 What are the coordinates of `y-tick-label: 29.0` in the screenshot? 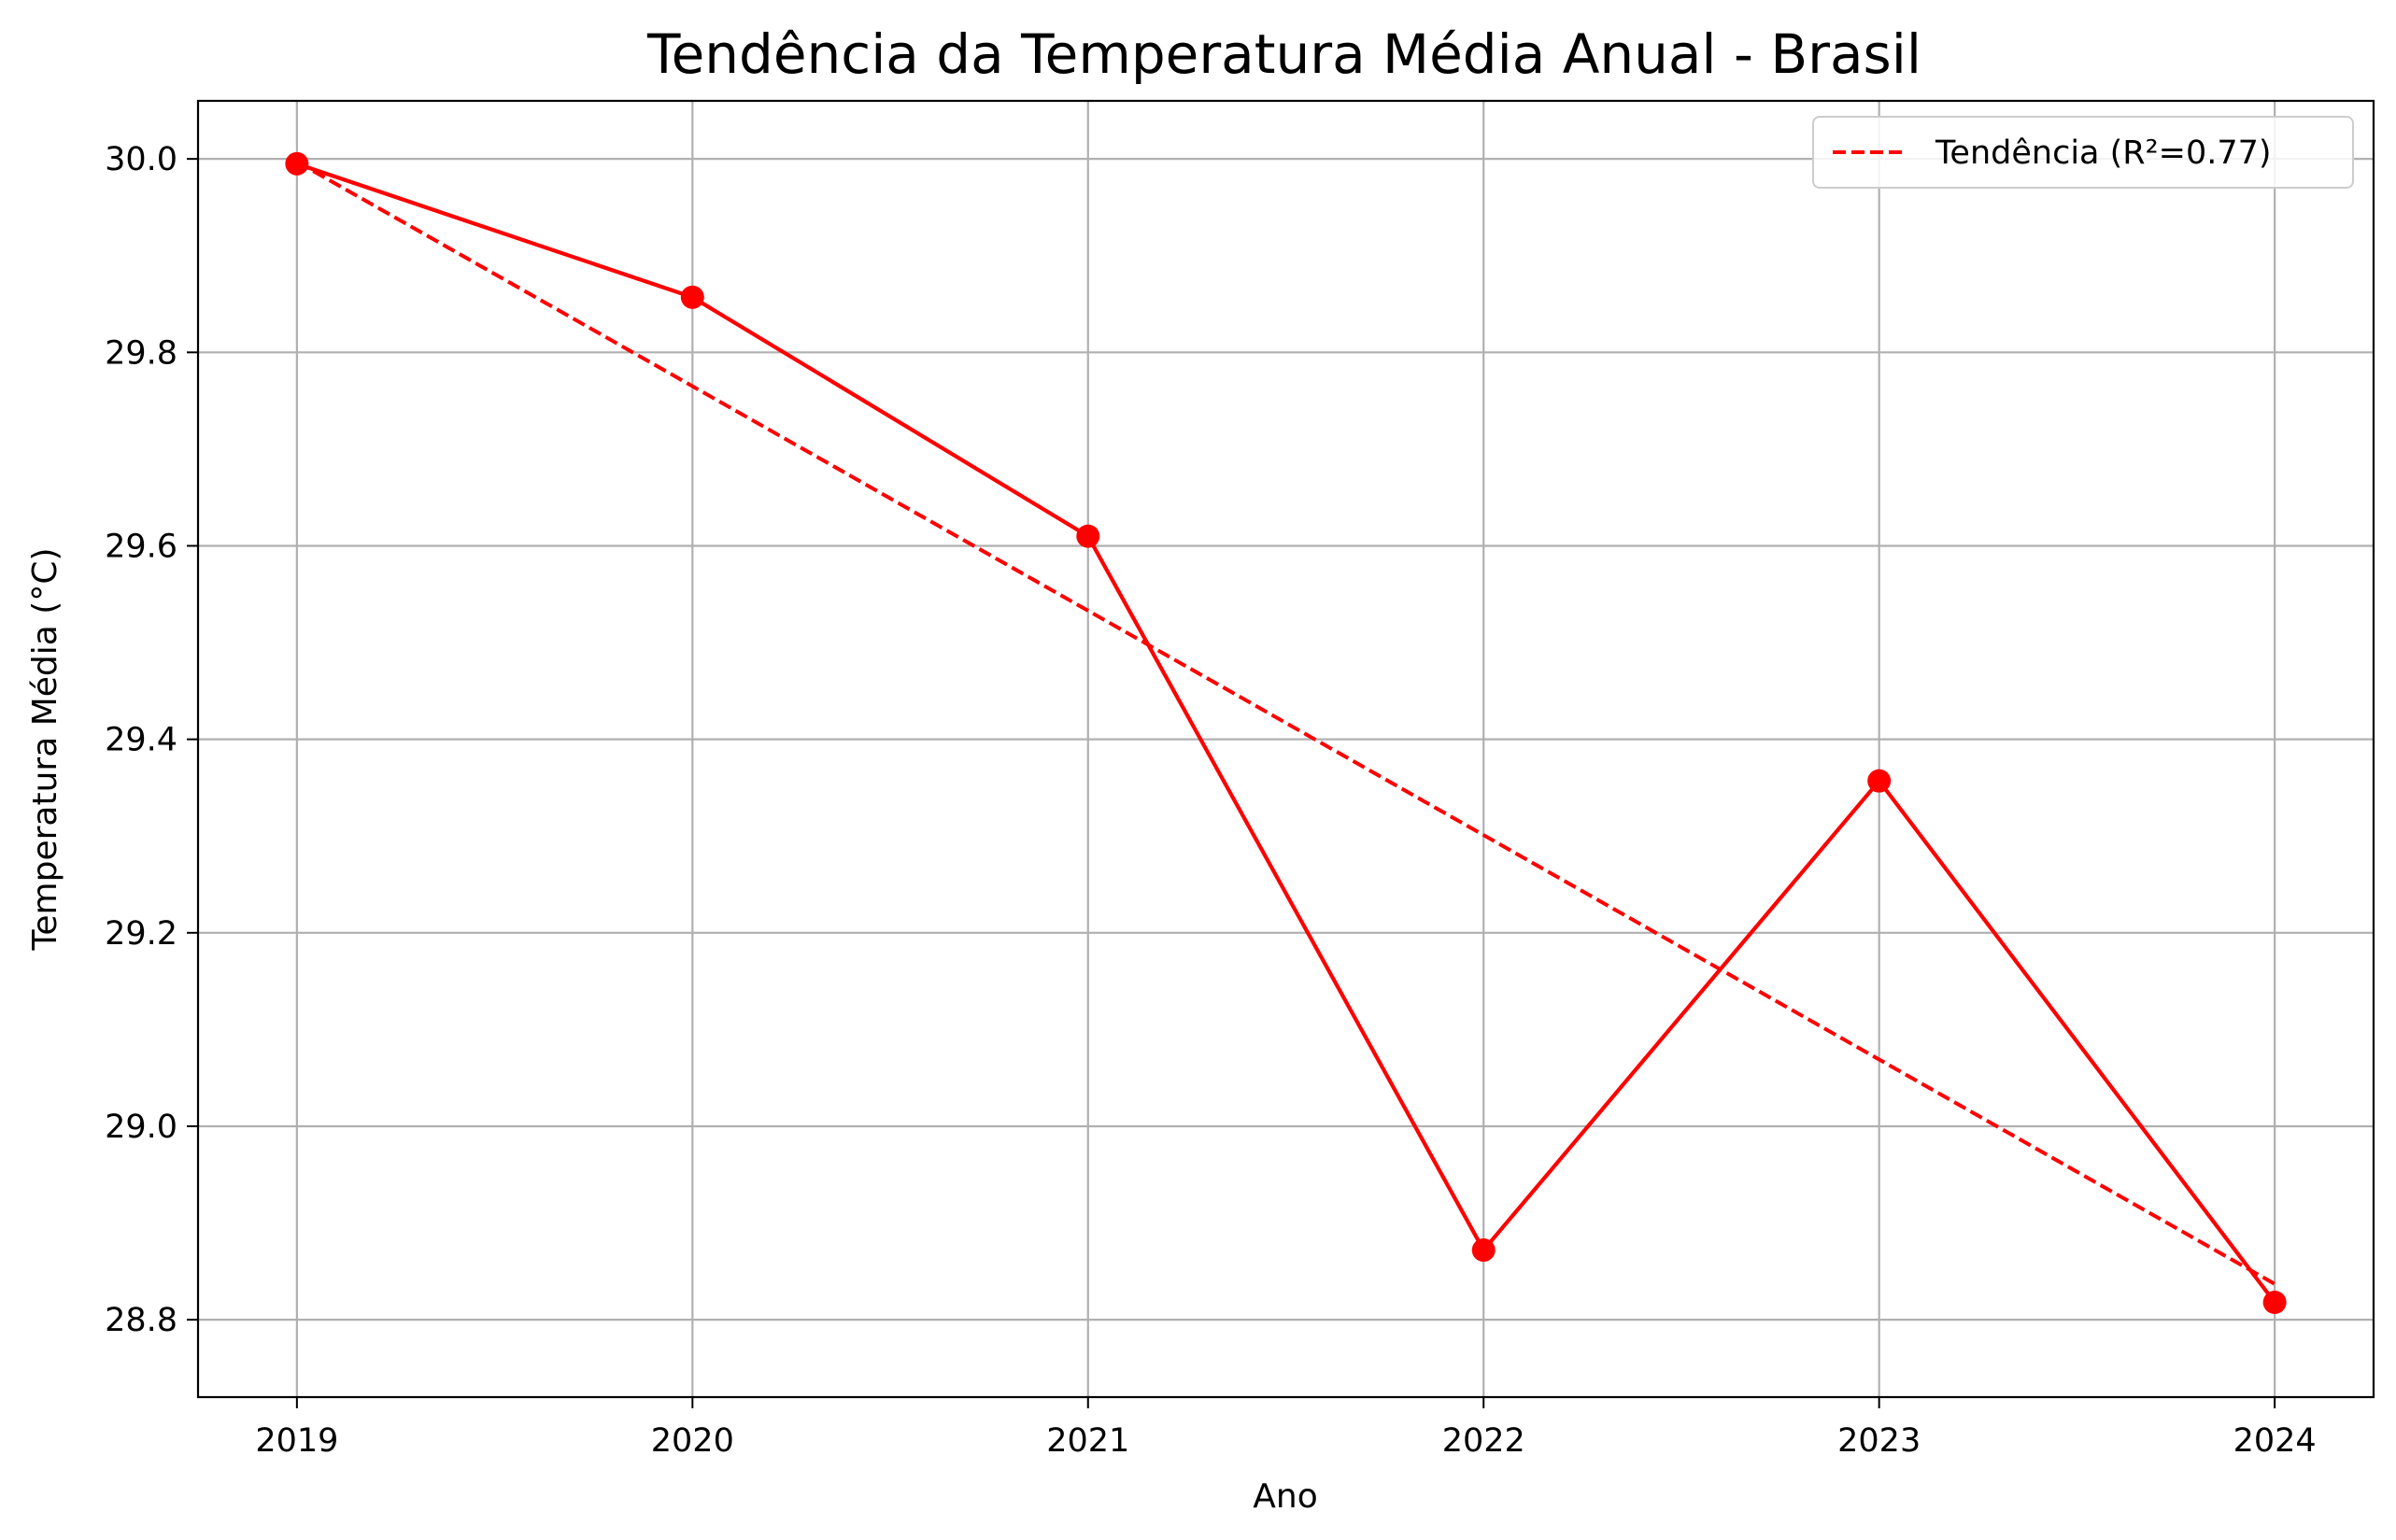 It's located at (141, 1128).